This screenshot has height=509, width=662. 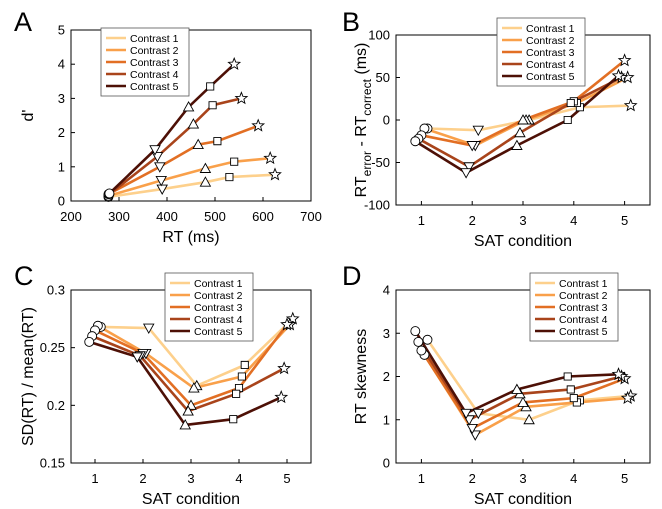 I want to click on y-tick-label: -50, so click(x=380, y=162).